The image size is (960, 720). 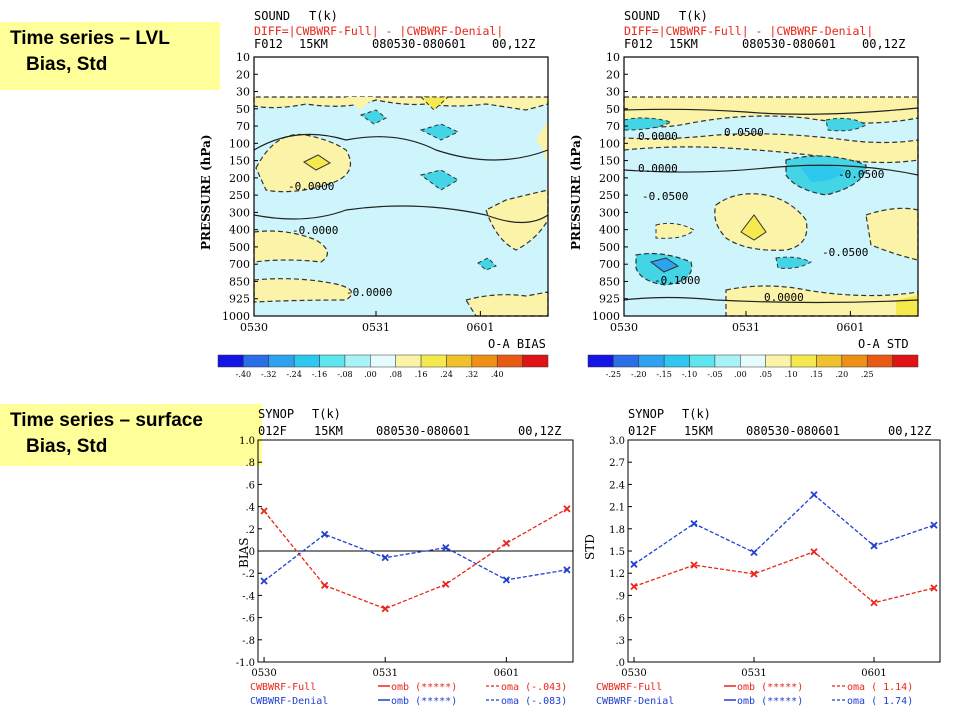 What do you see at coordinates (344, 374) in the screenshot?
I see `colorbar-tick-label: -.08` at bounding box center [344, 374].